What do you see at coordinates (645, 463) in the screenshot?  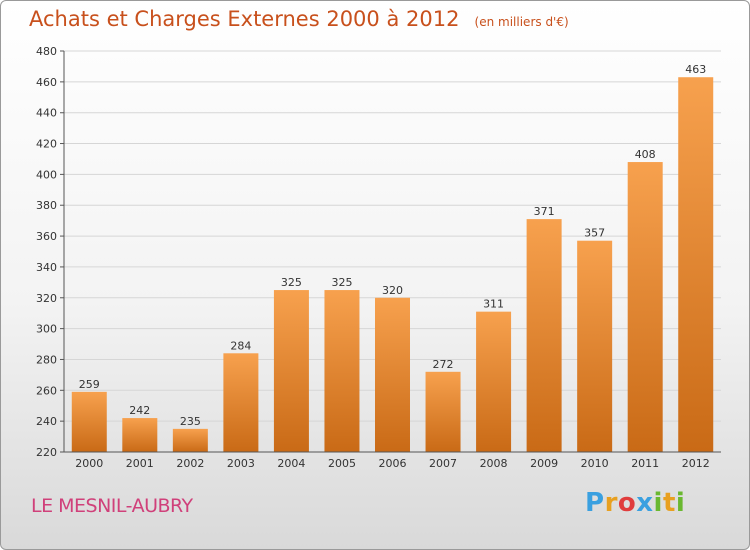 I see `x-tick-label-2011: 2011` at bounding box center [645, 463].